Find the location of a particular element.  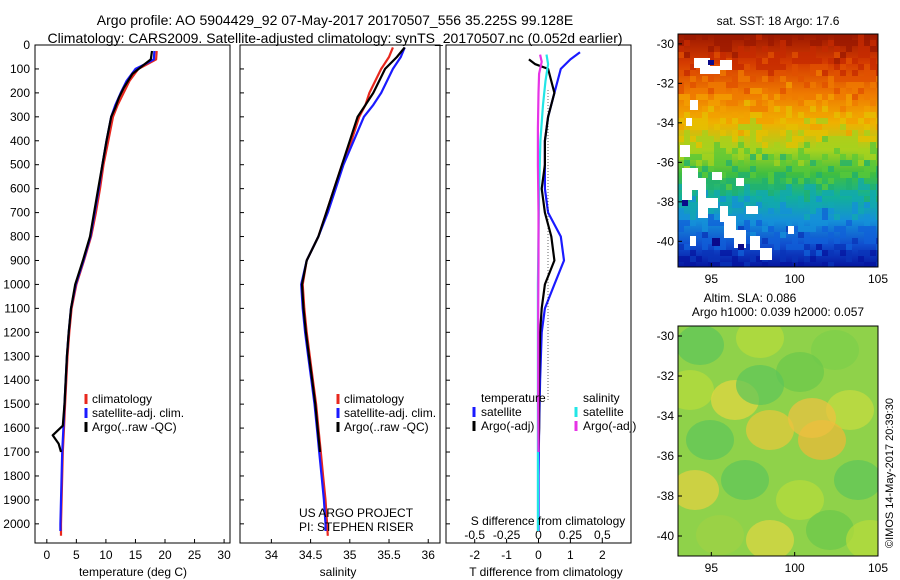

sst-map-title: sat. SST: 18 Argo: 17.6 is located at coordinates (778, 21).